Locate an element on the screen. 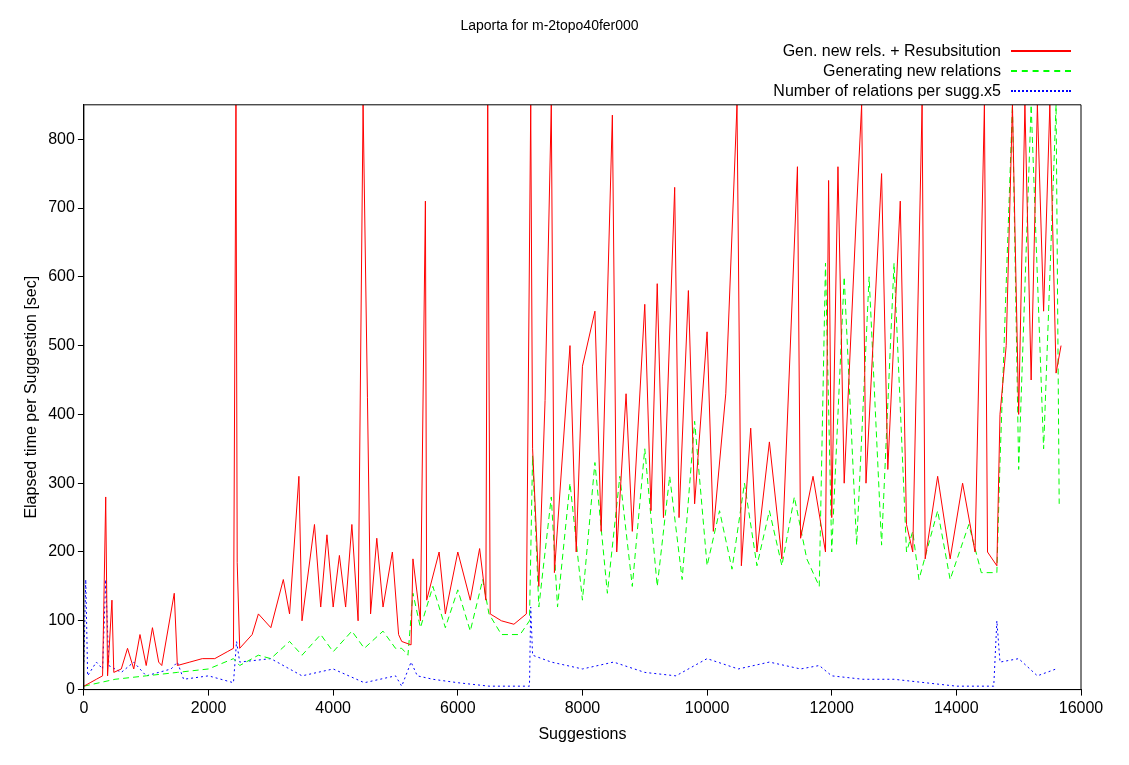 The height and width of the screenshot is (765, 1129). y-tick-label: 100 is located at coordinates (61, 620).